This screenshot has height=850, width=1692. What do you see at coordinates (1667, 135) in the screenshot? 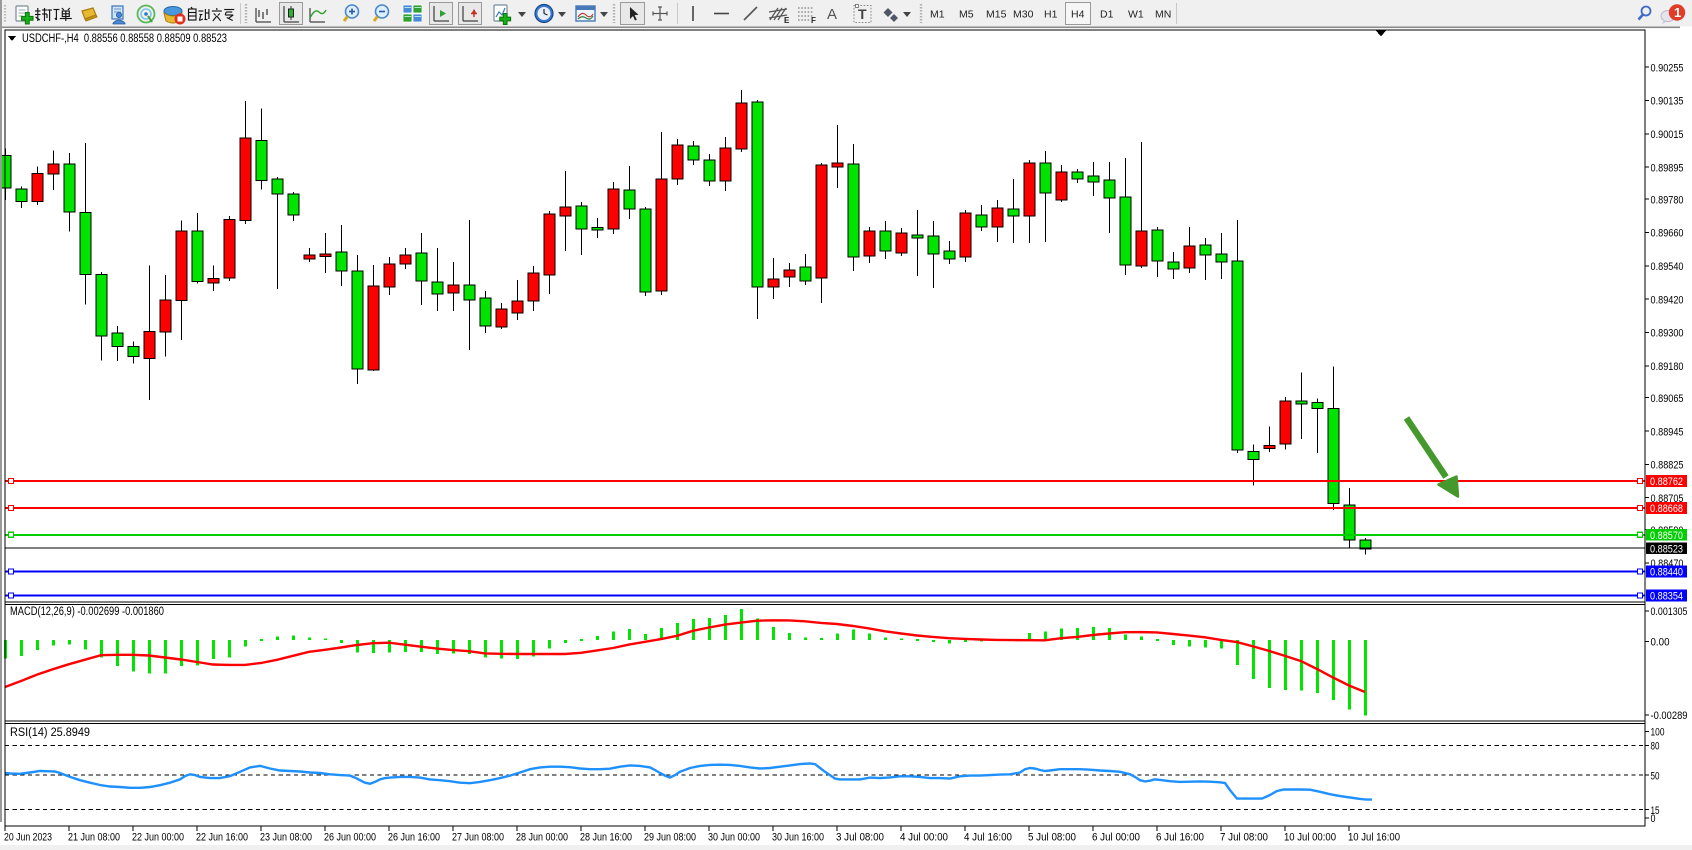
I see `svg-text: 0.90015` at bounding box center [1667, 135].